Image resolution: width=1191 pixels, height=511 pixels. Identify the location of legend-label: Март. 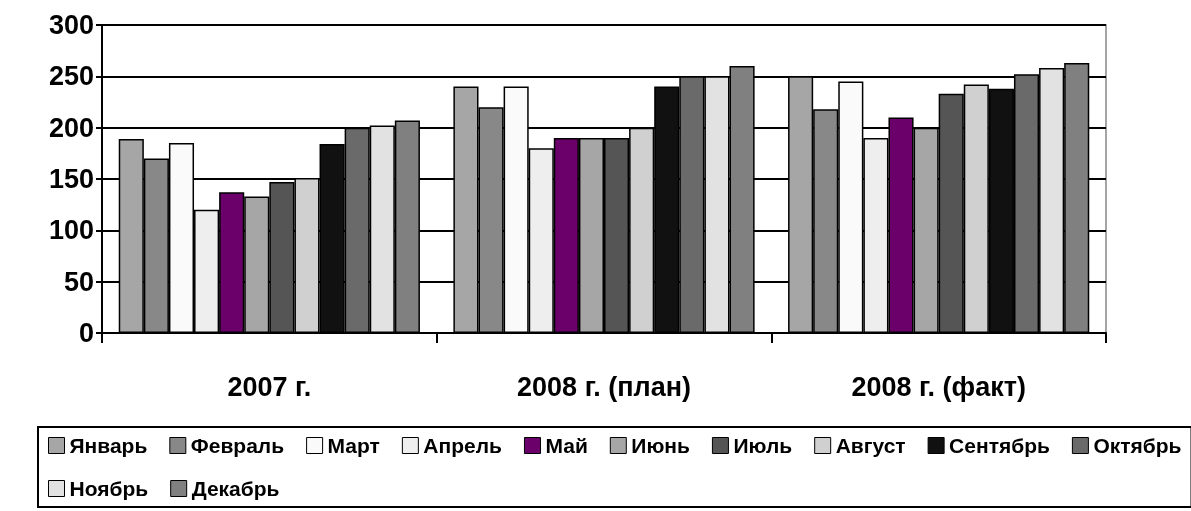
(353, 445).